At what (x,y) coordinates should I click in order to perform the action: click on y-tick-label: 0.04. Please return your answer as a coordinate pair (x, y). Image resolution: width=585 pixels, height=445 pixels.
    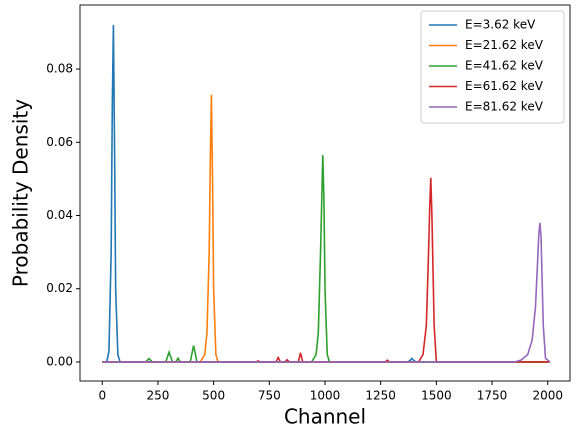
    Looking at the image, I should click on (59, 215).